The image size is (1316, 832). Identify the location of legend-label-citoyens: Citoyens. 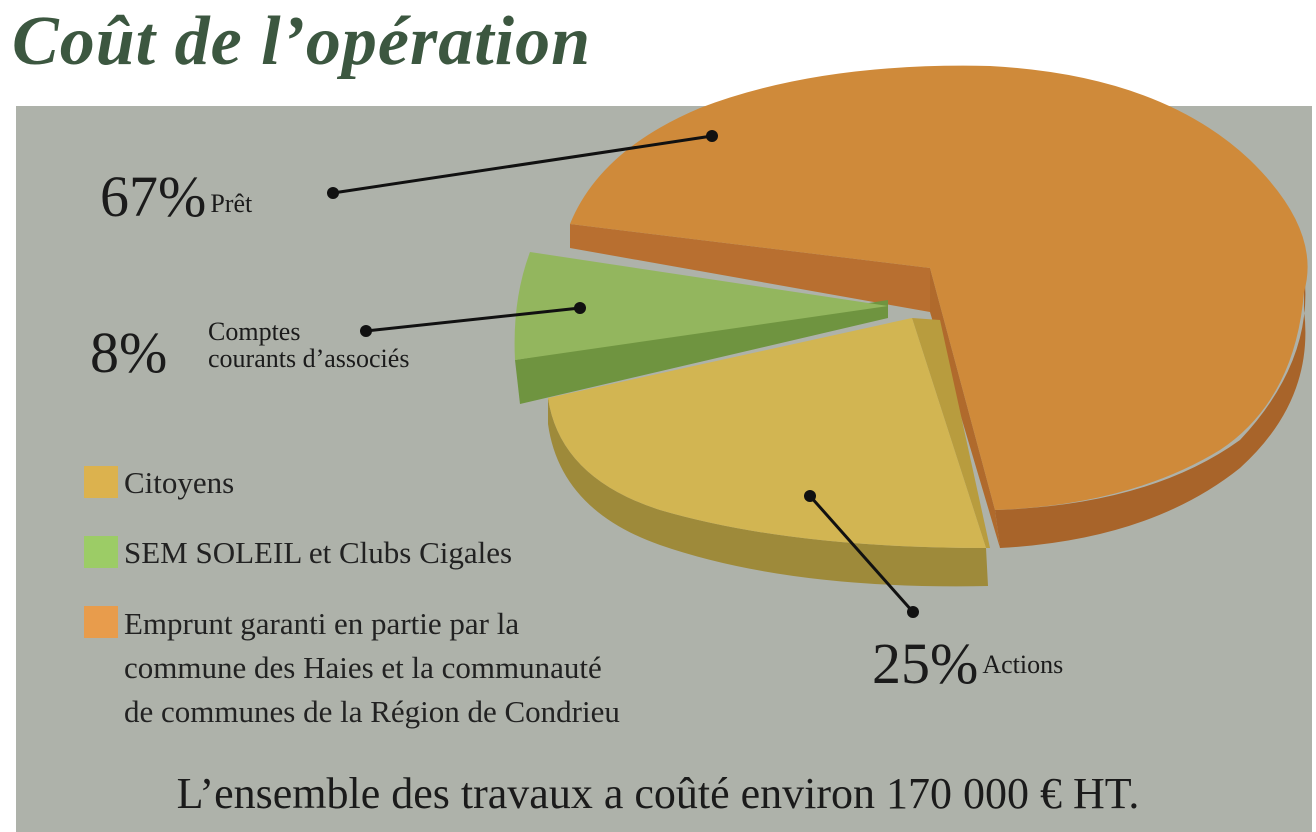
(179, 482).